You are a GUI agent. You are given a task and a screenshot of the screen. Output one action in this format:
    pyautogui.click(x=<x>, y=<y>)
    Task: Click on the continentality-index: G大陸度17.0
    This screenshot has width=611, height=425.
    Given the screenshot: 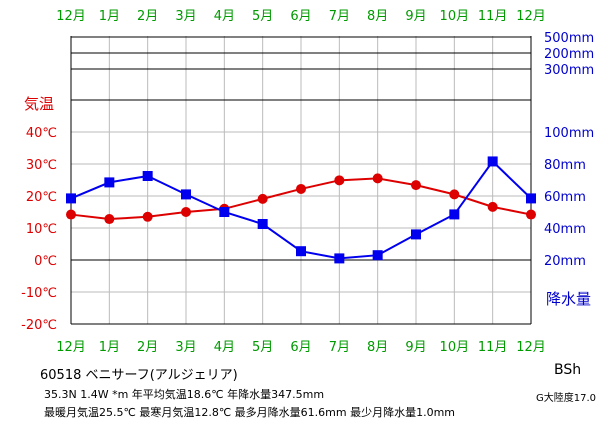 What is the action you would take?
    pyautogui.click(x=566, y=398)
    